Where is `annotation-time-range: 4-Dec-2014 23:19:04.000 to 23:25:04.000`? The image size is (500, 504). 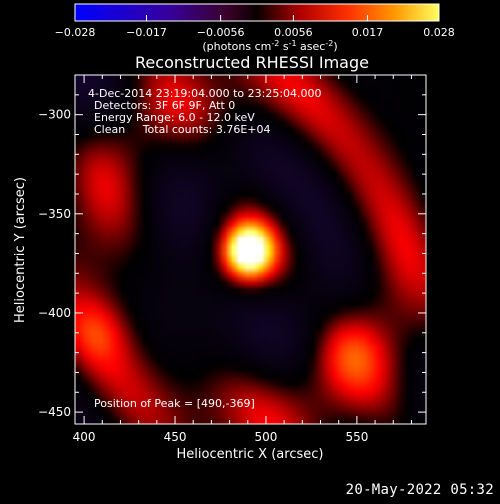
annotation-time-range: 4-Dec-2014 23:19:04.000 to 23:25:04.000 is located at coordinates (205, 93).